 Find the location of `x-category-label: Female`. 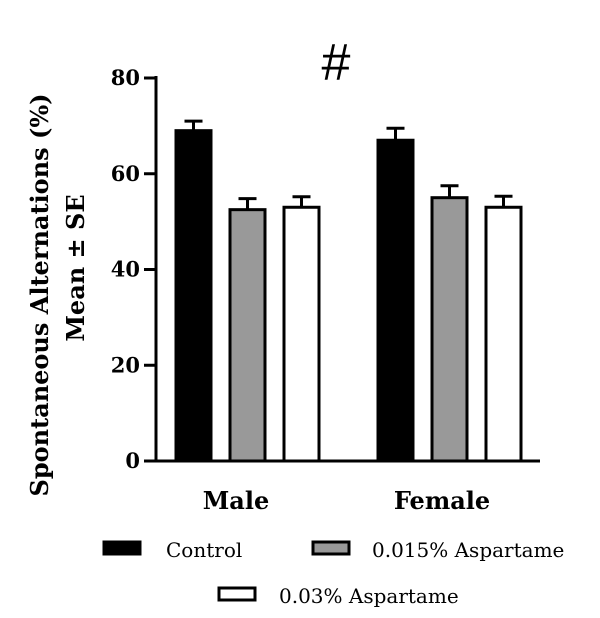

x-category-label: Female is located at coordinates (442, 500).